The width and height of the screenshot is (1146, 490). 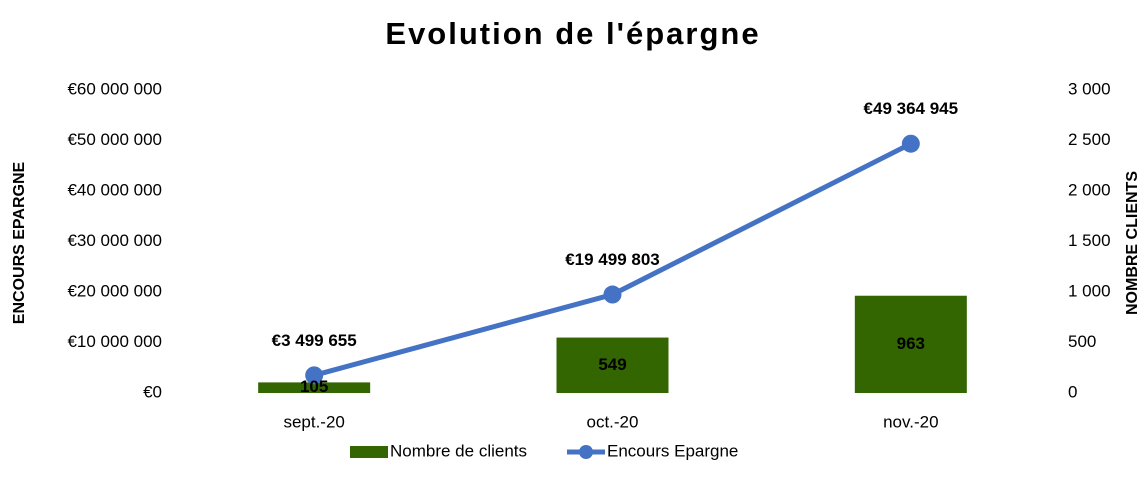 I want to click on y2-tick-label: 3 000, so click(x=1089, y=88).